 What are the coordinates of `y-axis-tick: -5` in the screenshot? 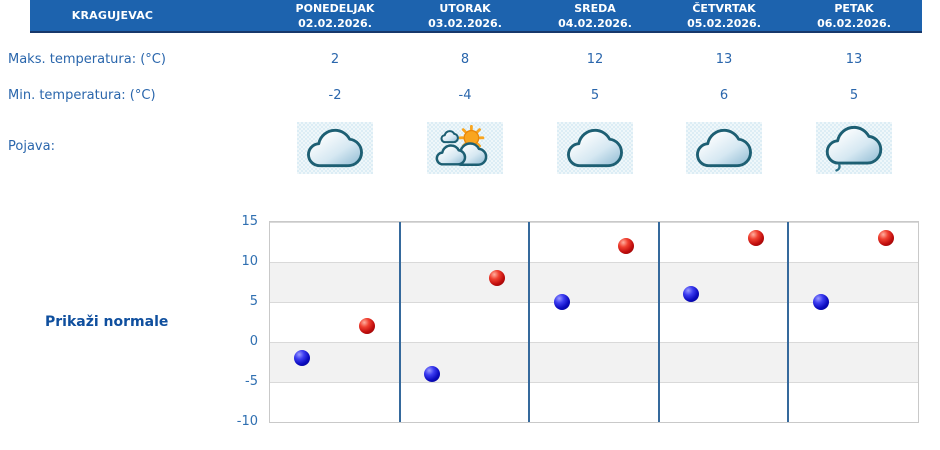 It's located at (251, 381).